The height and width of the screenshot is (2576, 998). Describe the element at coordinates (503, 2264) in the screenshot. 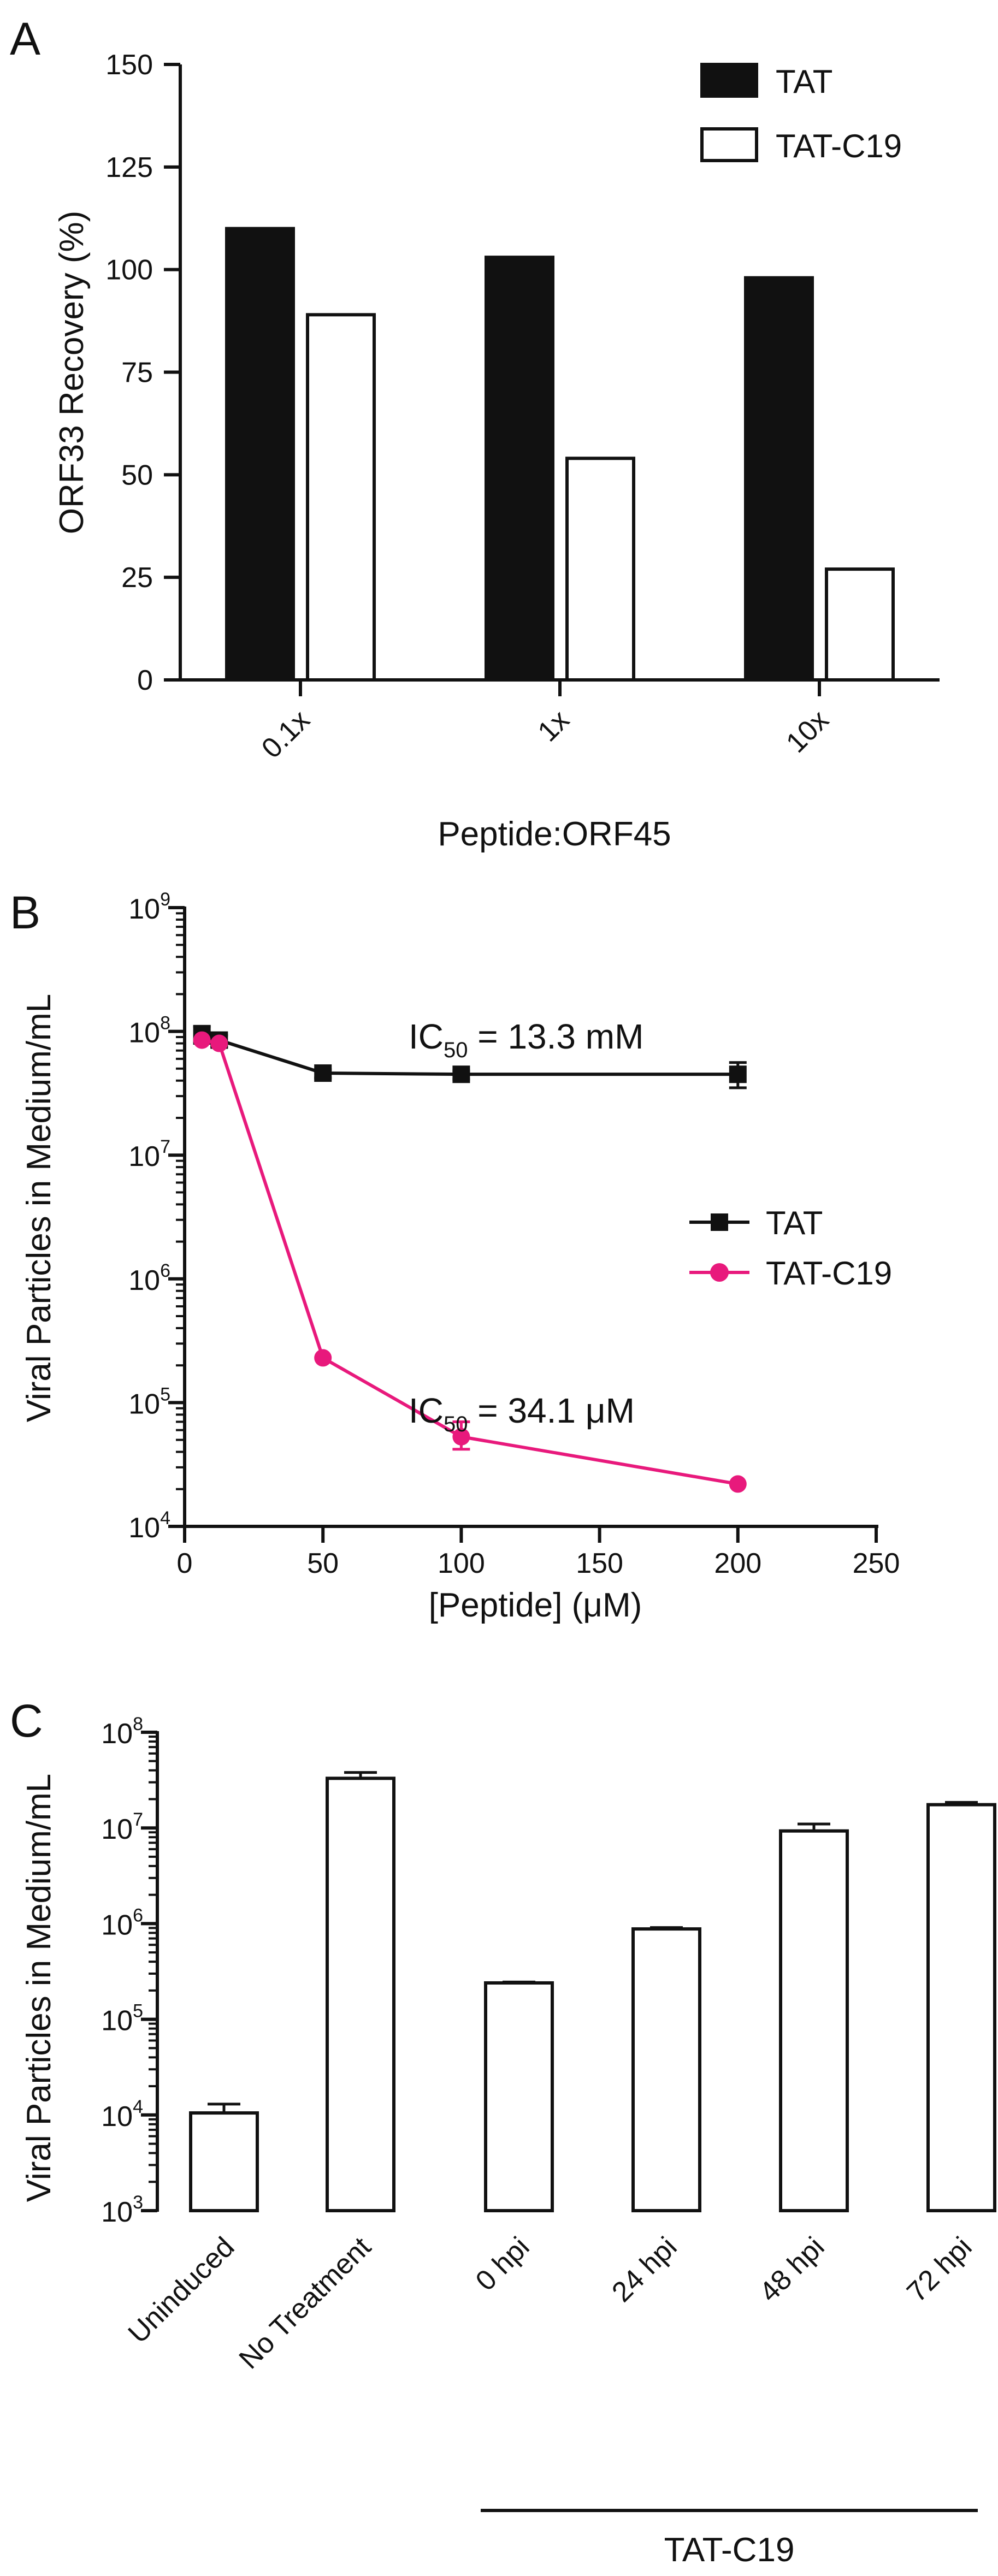

I see `panel-c-xtick-label: 0 hpi` at that location.